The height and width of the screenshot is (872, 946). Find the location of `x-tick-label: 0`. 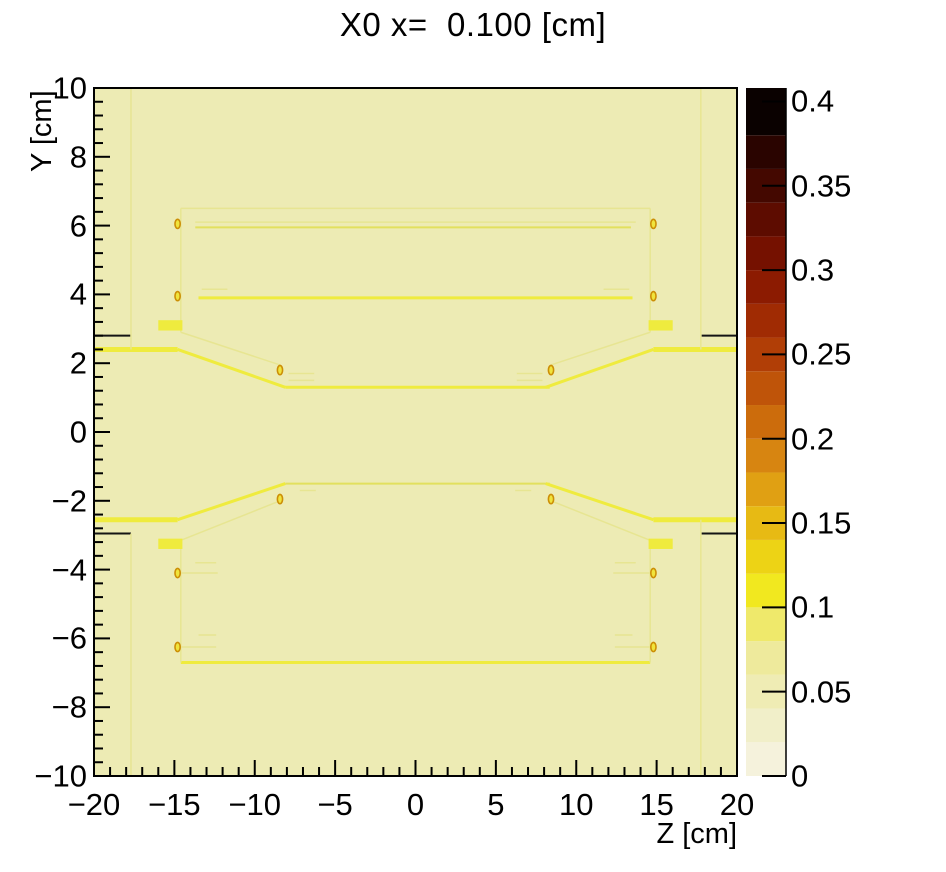

x-tick-label: 0 is located at coordinates (415, 804).